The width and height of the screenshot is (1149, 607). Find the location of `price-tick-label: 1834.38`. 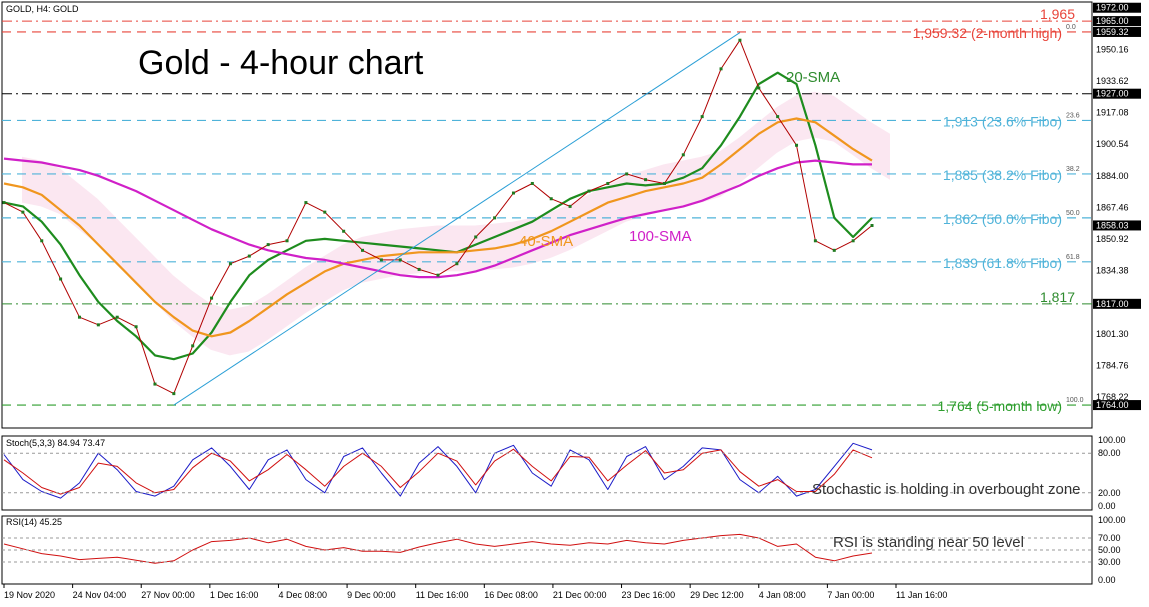

price-tick-label: 1834.38 is located at coordinates (1112, 271).